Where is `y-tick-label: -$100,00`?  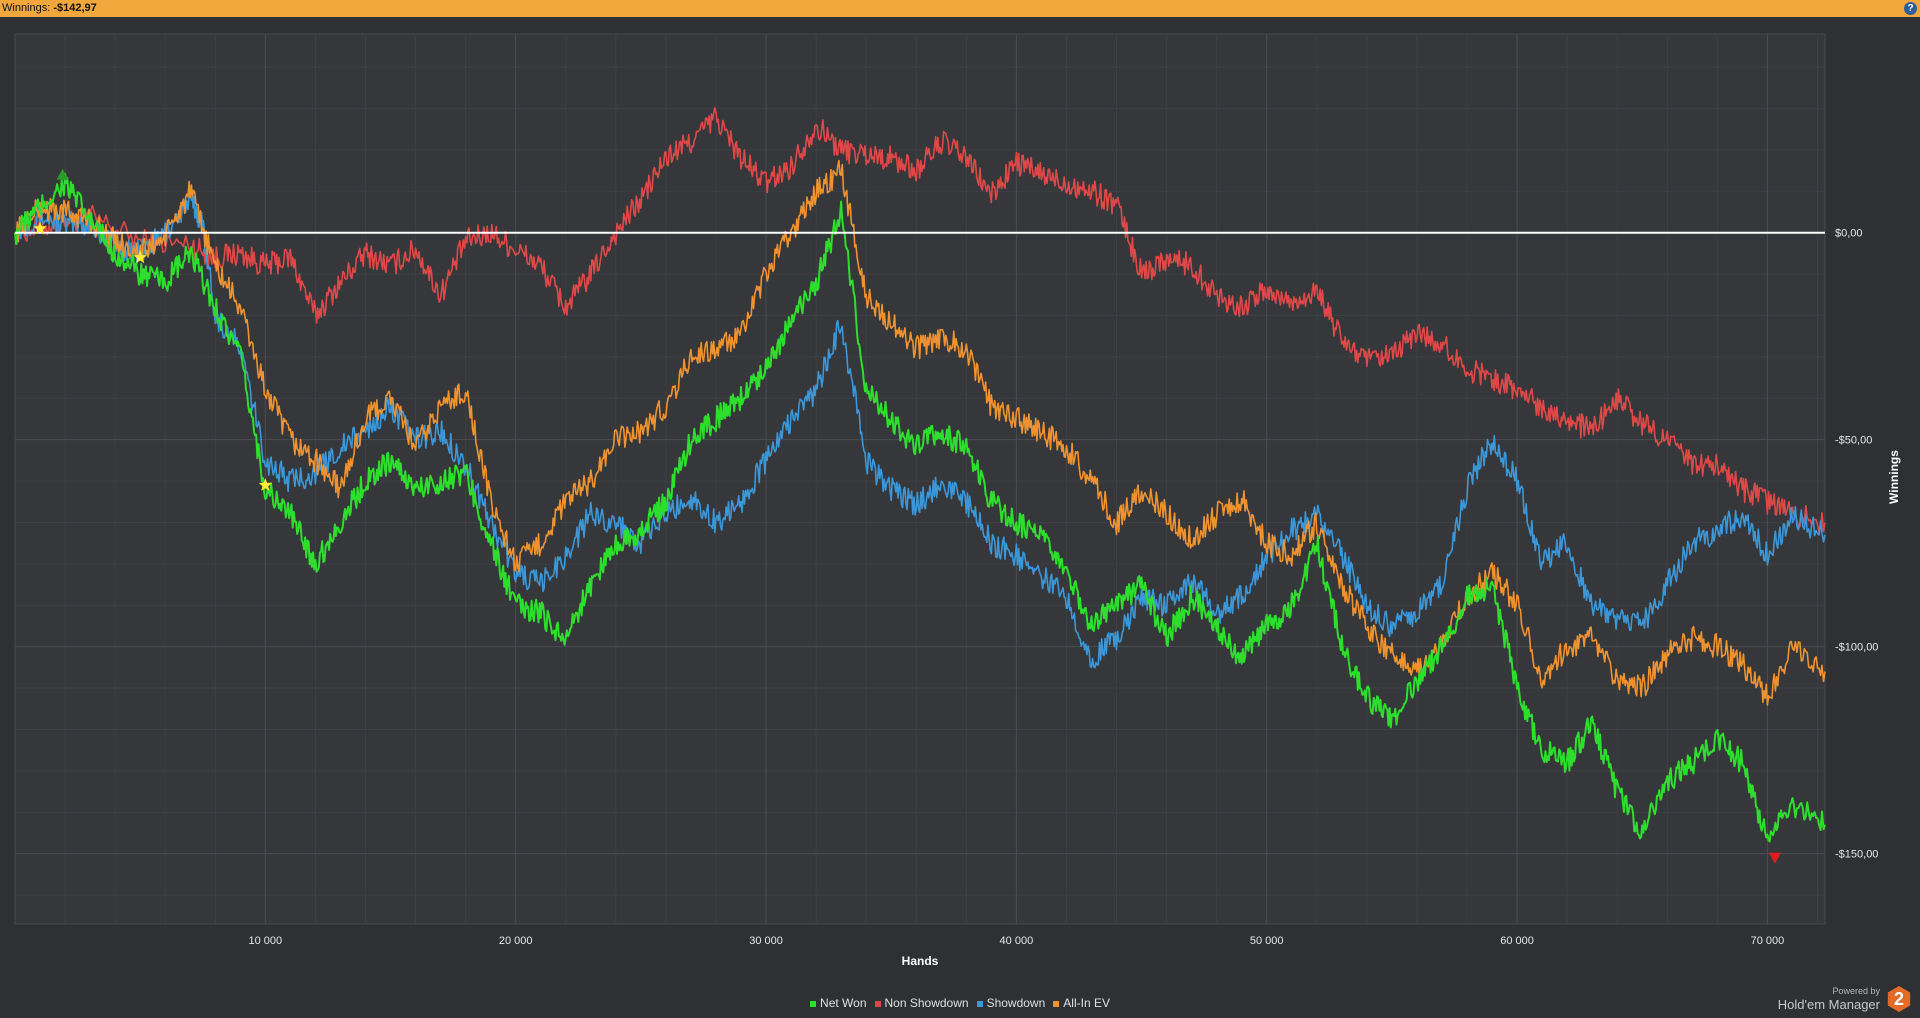
y-tick-label: -$100,00 is located at coordinates (1856, 648).